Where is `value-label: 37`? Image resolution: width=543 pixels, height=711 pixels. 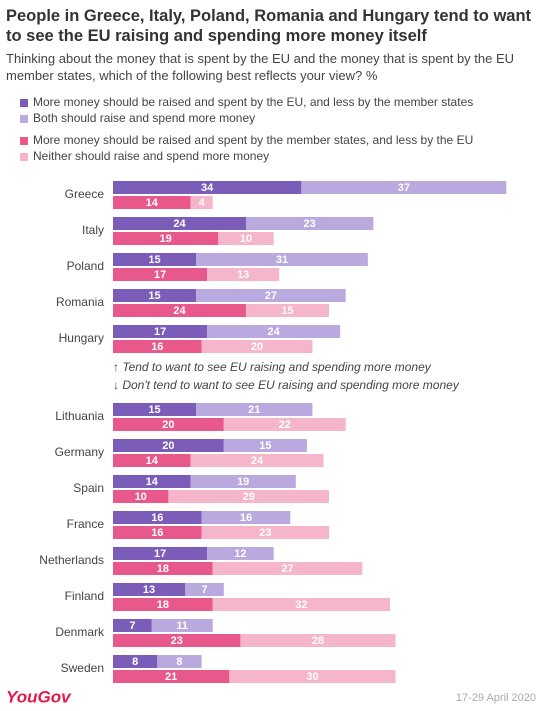 value-label: 37 is located at coordinates (404, 188).